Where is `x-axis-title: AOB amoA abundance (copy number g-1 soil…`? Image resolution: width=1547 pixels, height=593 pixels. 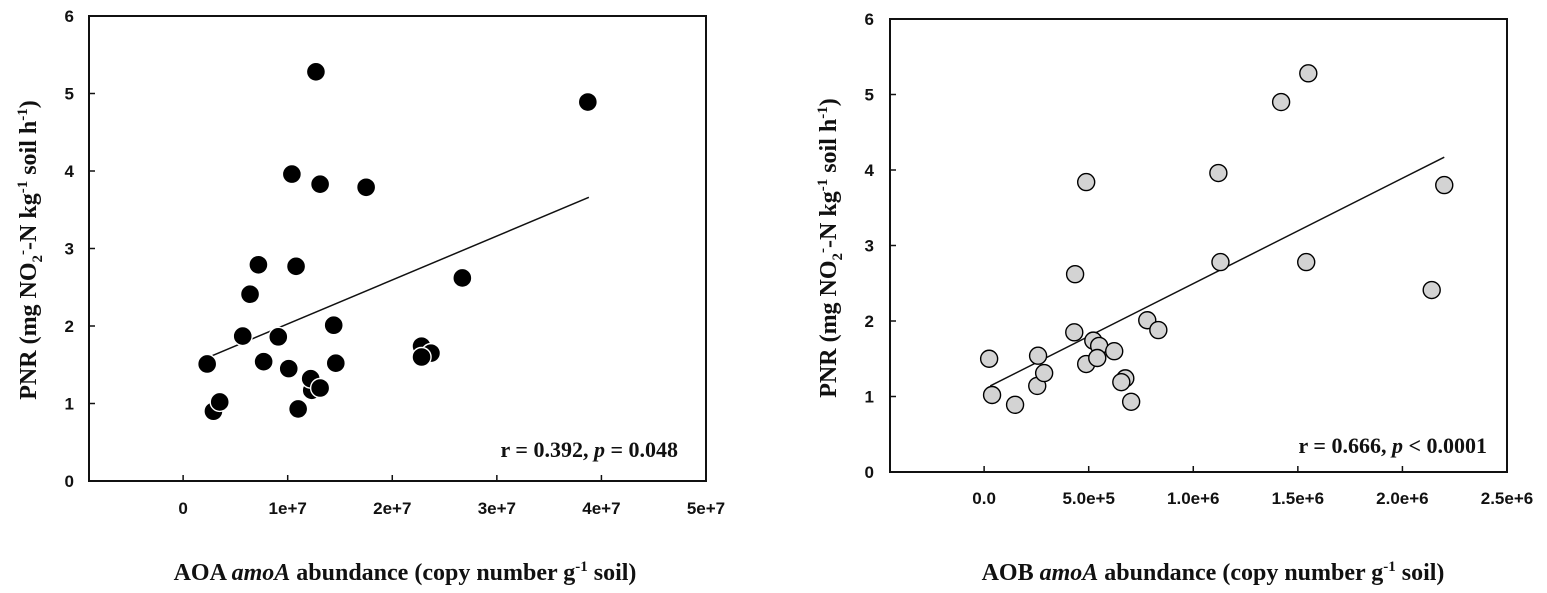 x-axis-title: AOB amoA abundance (copy number g-1 soil… is located at coordinates (1213, 572).